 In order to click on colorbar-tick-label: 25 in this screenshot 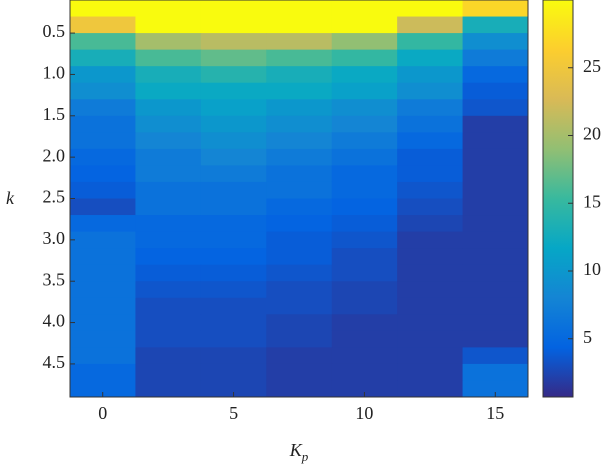, I will do `click(592, 66)`.